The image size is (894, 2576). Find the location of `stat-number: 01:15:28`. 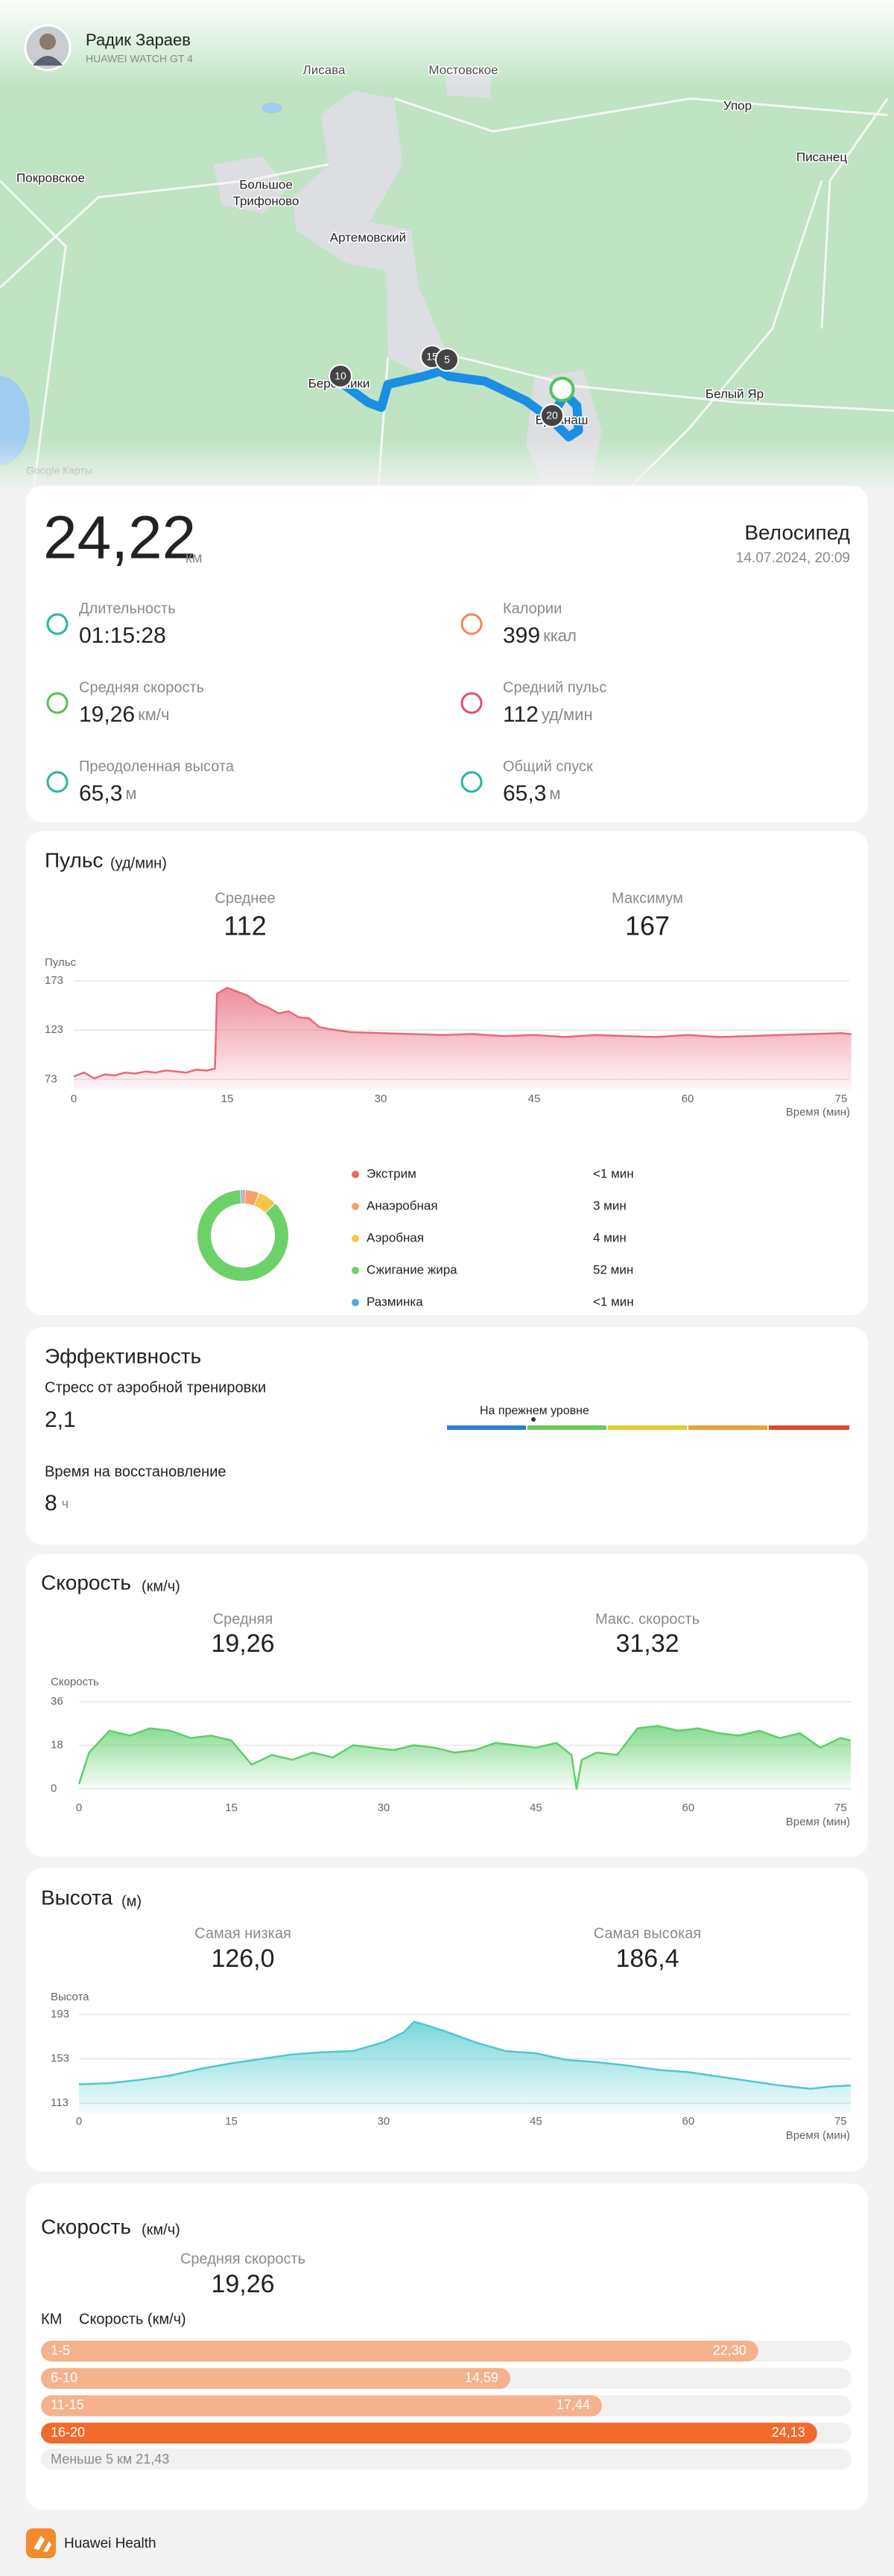

stat-number: 01:15:28 is located at coordinates (122, 635).